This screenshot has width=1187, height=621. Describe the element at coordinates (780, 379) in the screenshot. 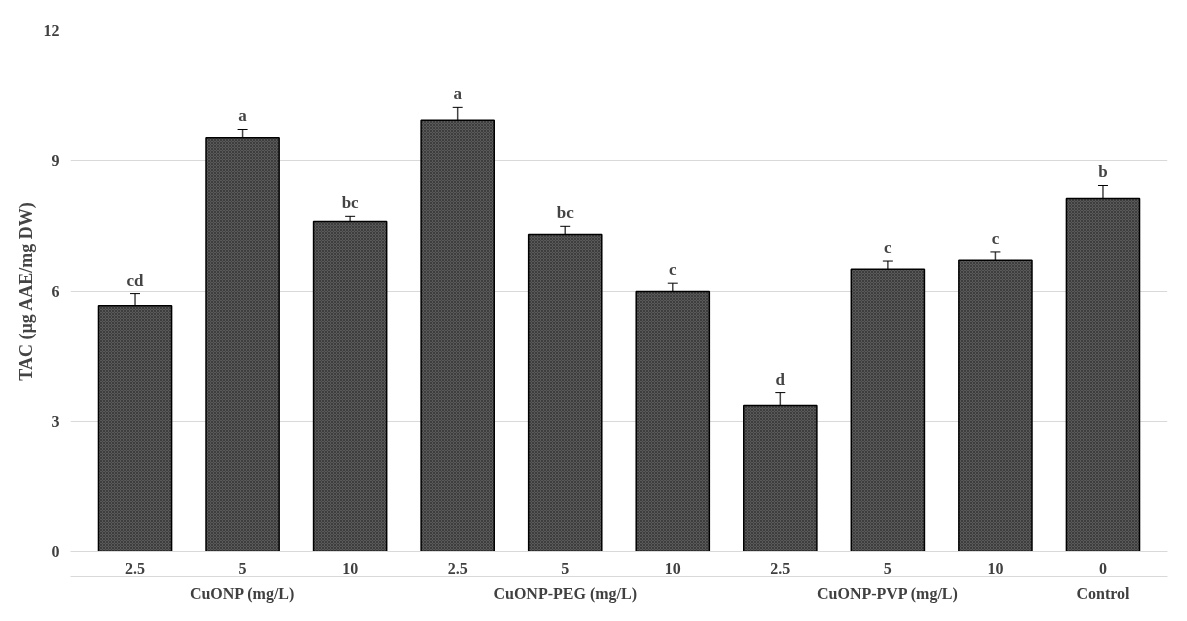

I see `data-label: d` at that location.